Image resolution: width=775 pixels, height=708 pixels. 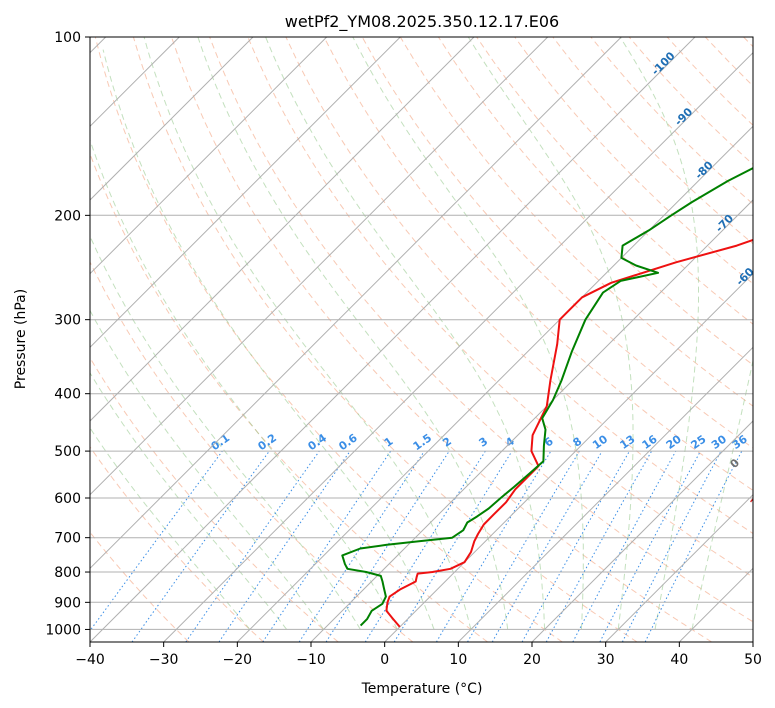 What do you see at coordinates (67, 499) in the screenshot?
I see `y-tick-label: 600` at bounding box center [67, 499].